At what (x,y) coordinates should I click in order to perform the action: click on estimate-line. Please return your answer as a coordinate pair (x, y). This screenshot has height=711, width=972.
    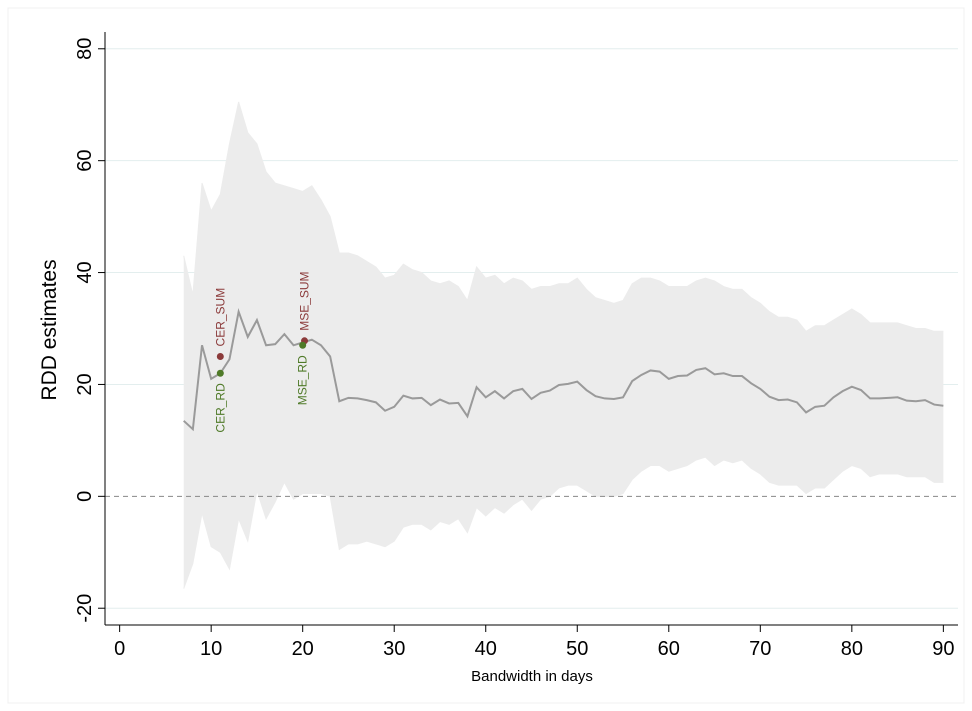
    Looking at the image, I should click on (563, 369).